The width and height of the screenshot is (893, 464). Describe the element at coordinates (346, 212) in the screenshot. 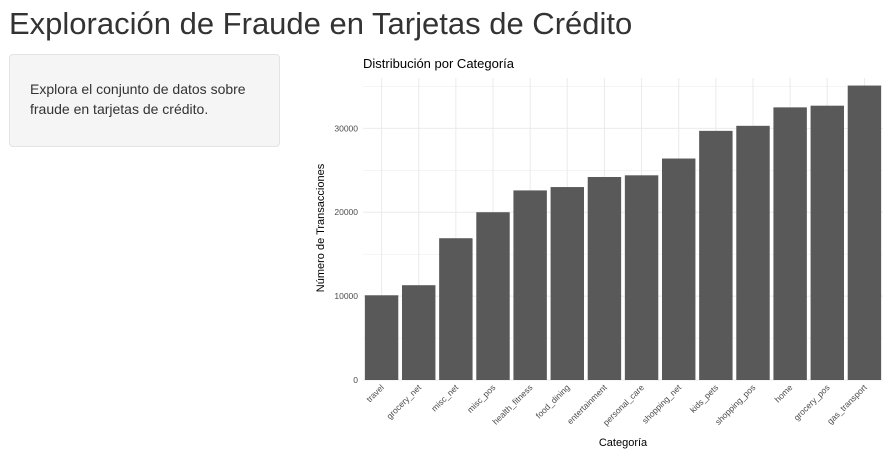

I see `y-tick-label: 20000` at that location.